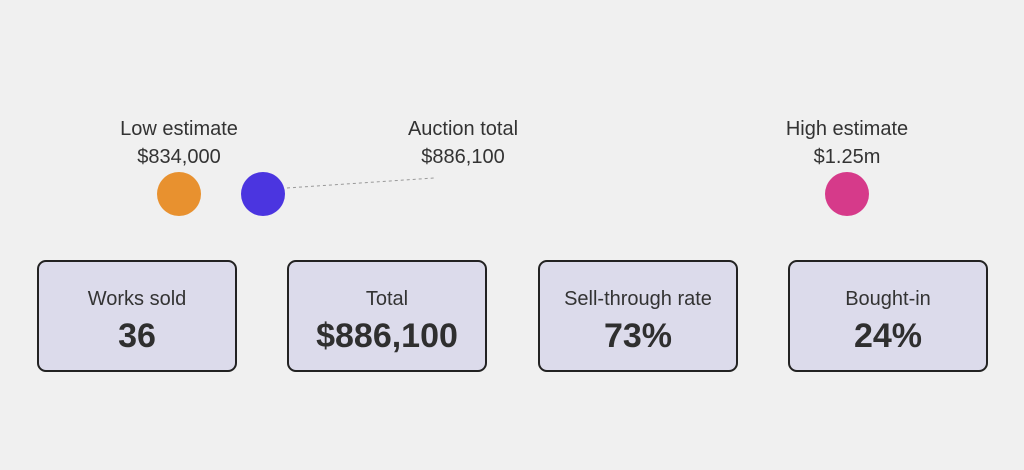  Describe the element at coordinates (179, 194) in the screenshot. I see `marker-low` at that location.